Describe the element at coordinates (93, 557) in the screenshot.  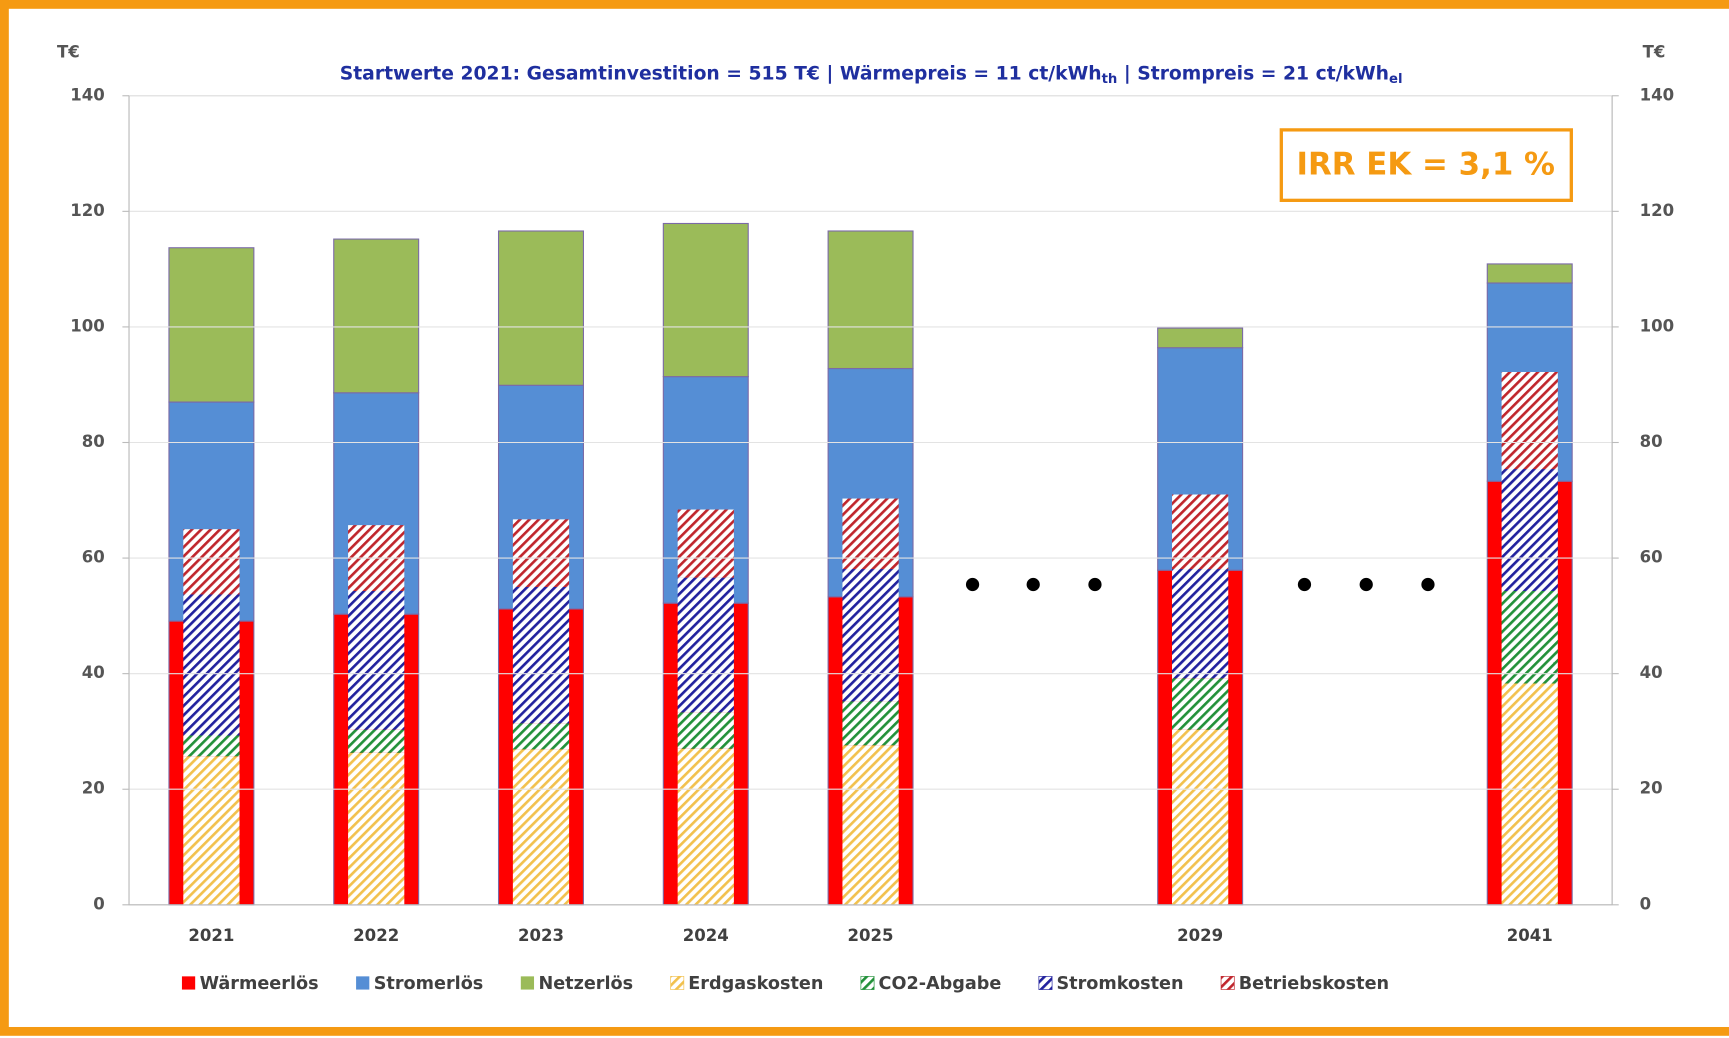
I see `y-tick-label: 60` at that location.